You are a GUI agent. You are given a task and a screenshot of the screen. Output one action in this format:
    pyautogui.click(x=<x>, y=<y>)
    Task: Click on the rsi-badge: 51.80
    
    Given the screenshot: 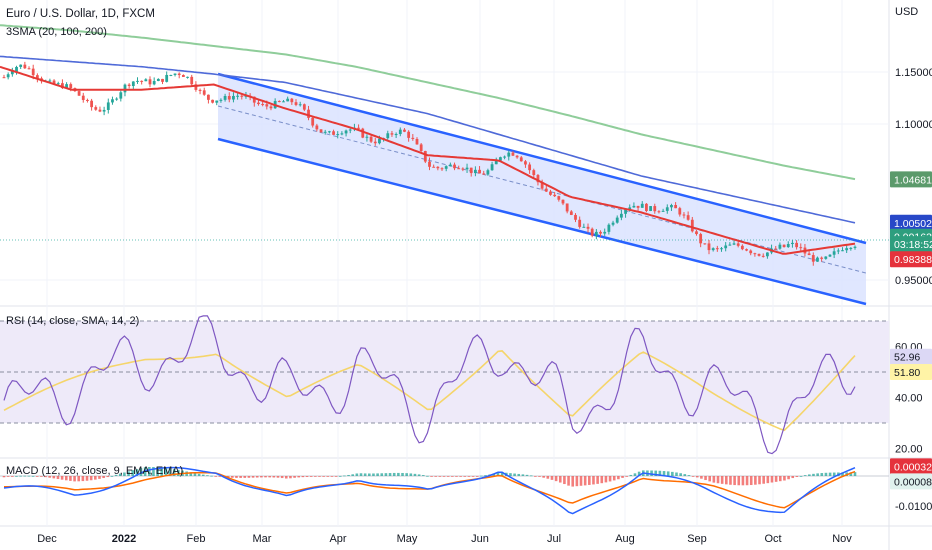 What is the action you would take?
    pyautogui.click(x=911, y=372)
    